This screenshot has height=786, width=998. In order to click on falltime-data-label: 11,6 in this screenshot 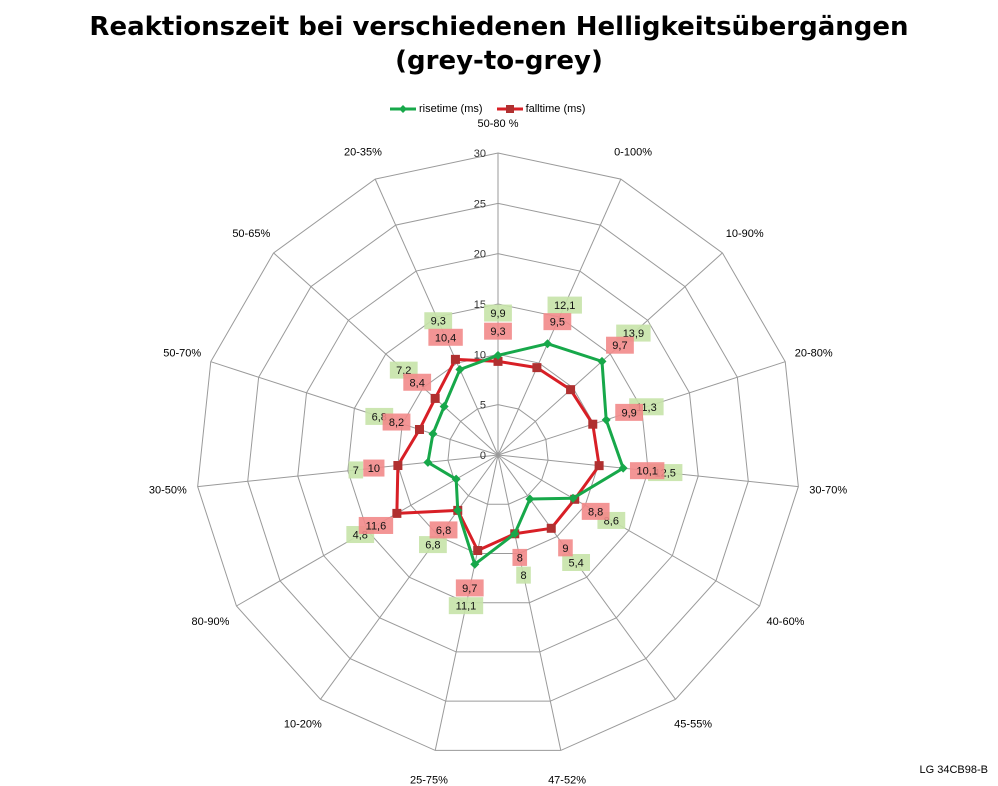, I will do `click(376, 526)`.